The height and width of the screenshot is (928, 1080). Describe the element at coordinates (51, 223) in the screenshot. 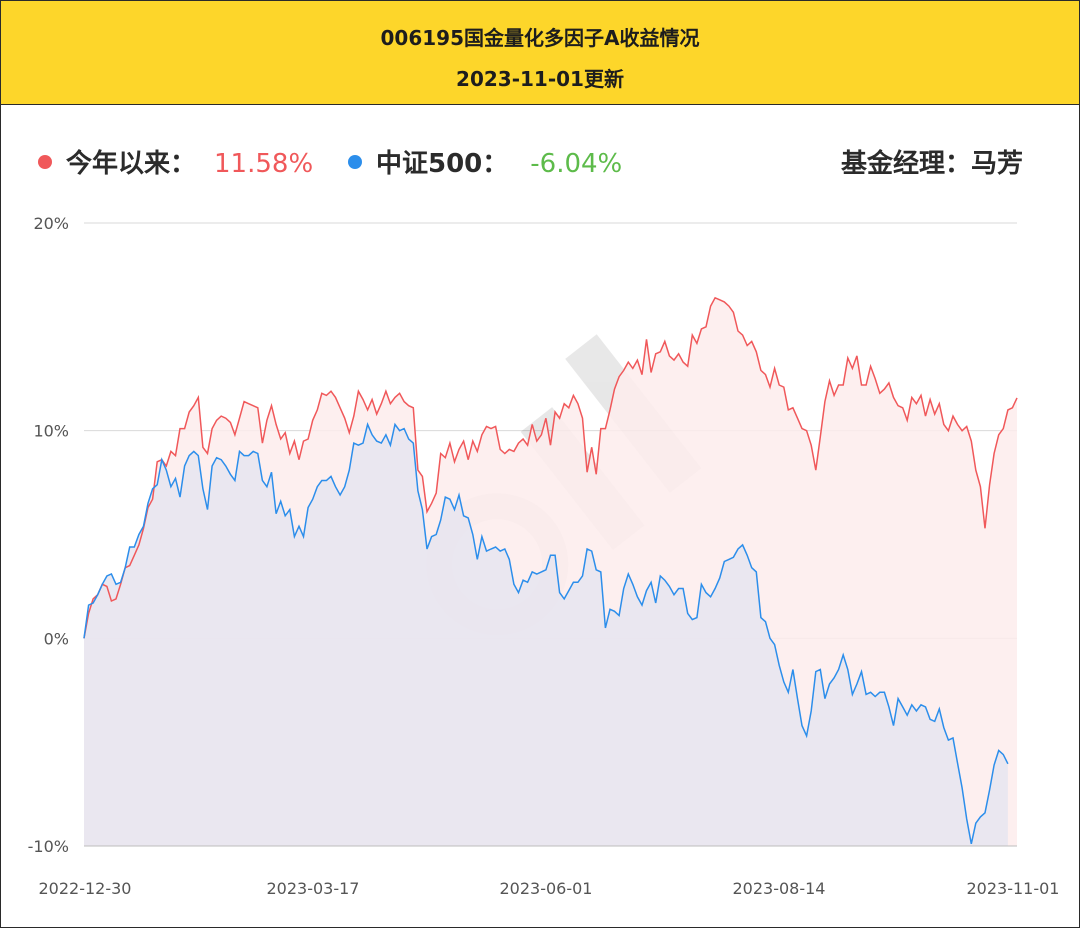

I see `y-tick-label: 20%` at that location.